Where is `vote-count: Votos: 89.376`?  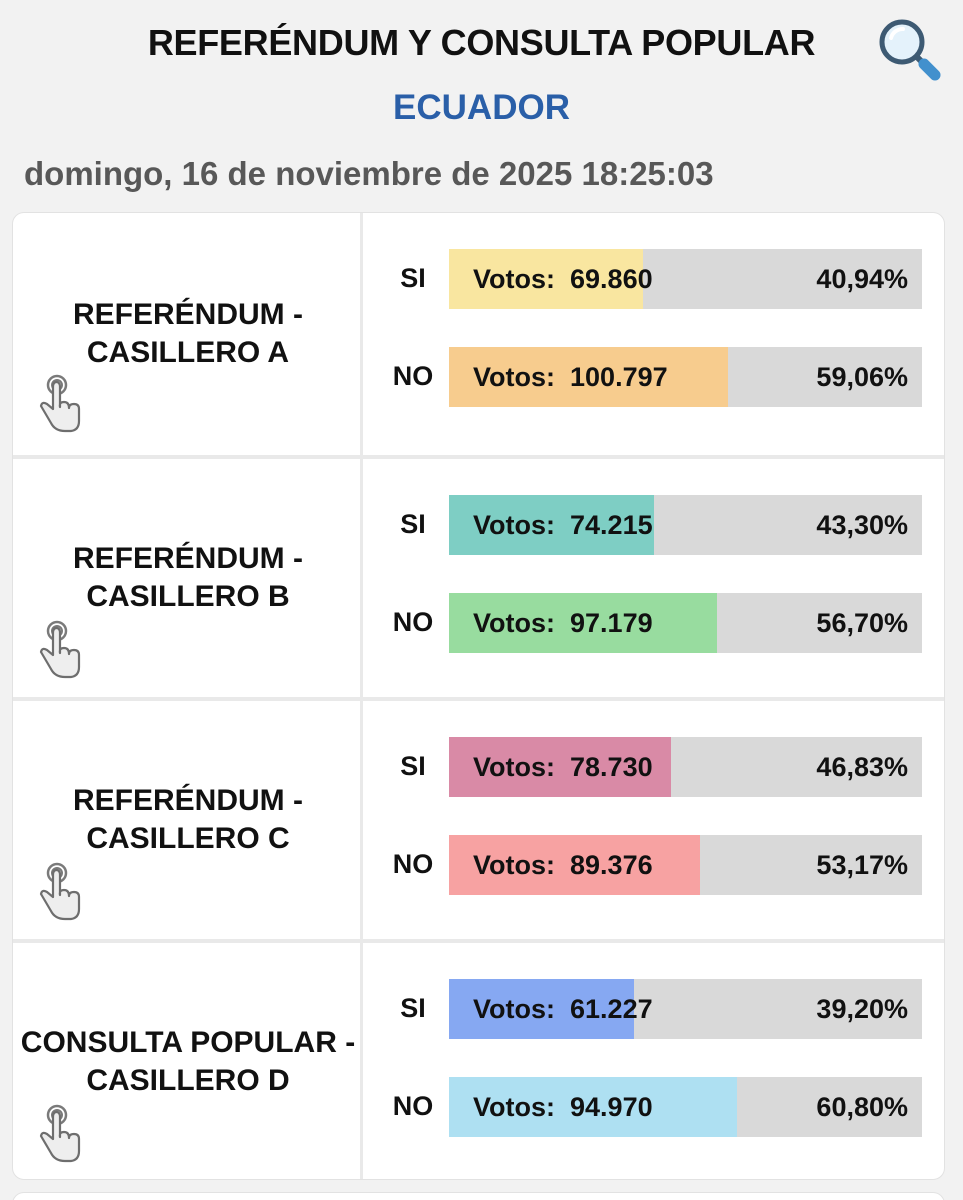 vote-count: Votos: 89.376 is located at coordinates (563, 865).